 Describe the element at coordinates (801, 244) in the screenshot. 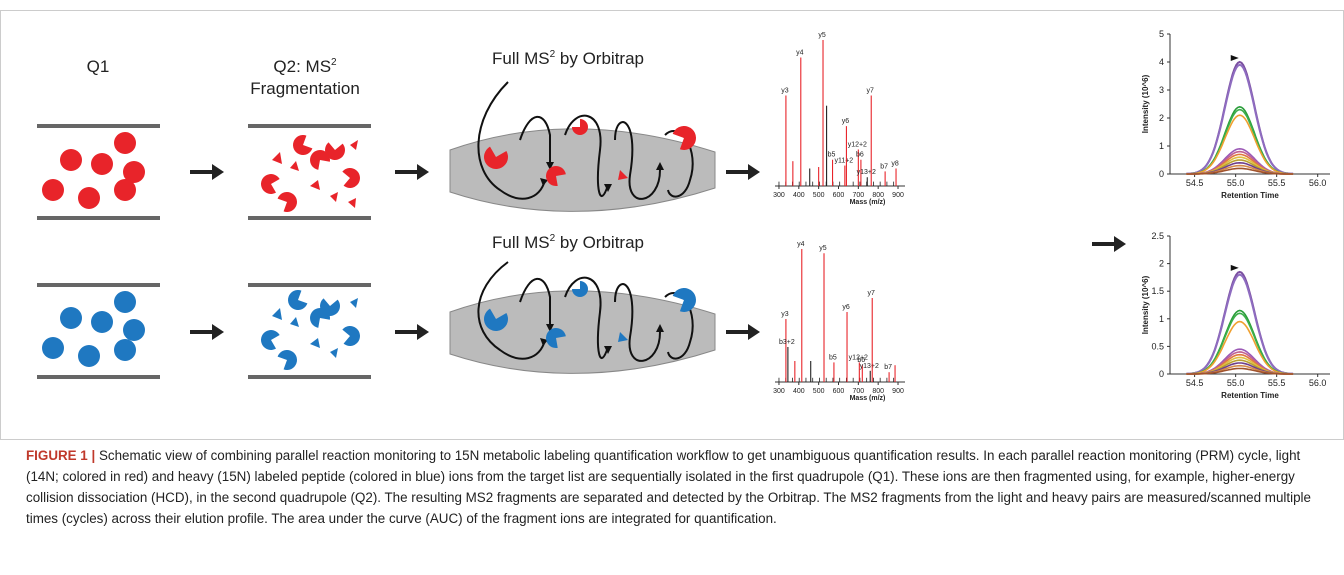

I see `peak-label: y4` at that location.